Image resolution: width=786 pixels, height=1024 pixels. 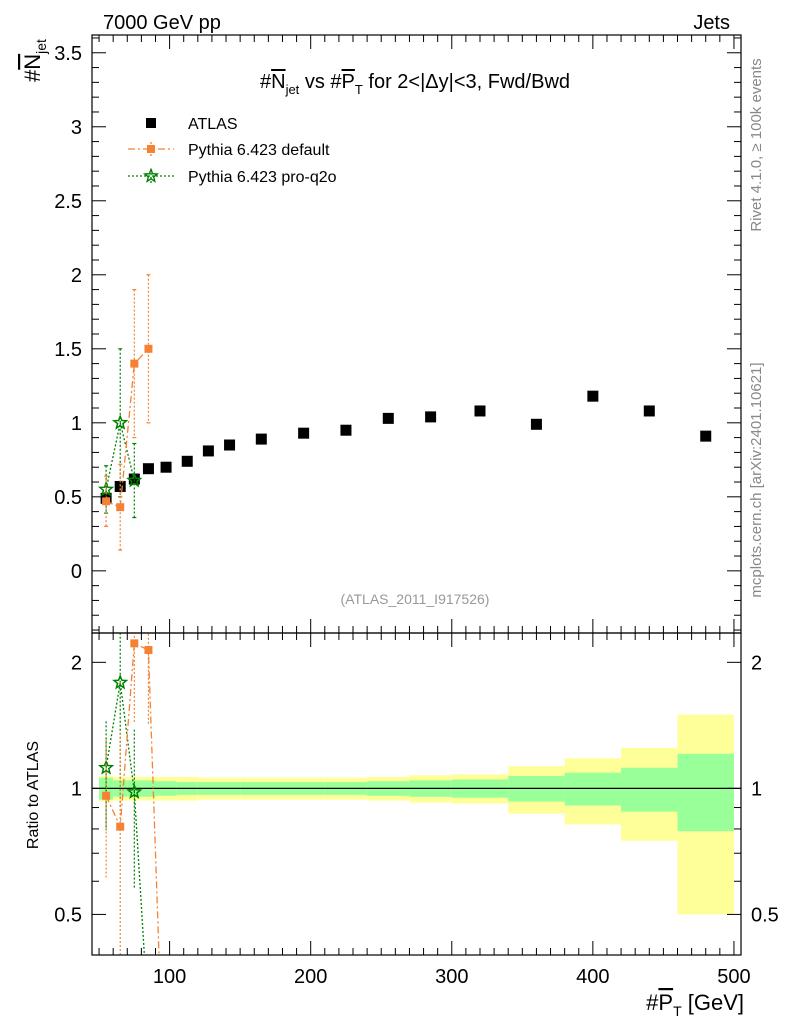 I want to click on y-tick-label: 0.5, so click(x=68, y=498).